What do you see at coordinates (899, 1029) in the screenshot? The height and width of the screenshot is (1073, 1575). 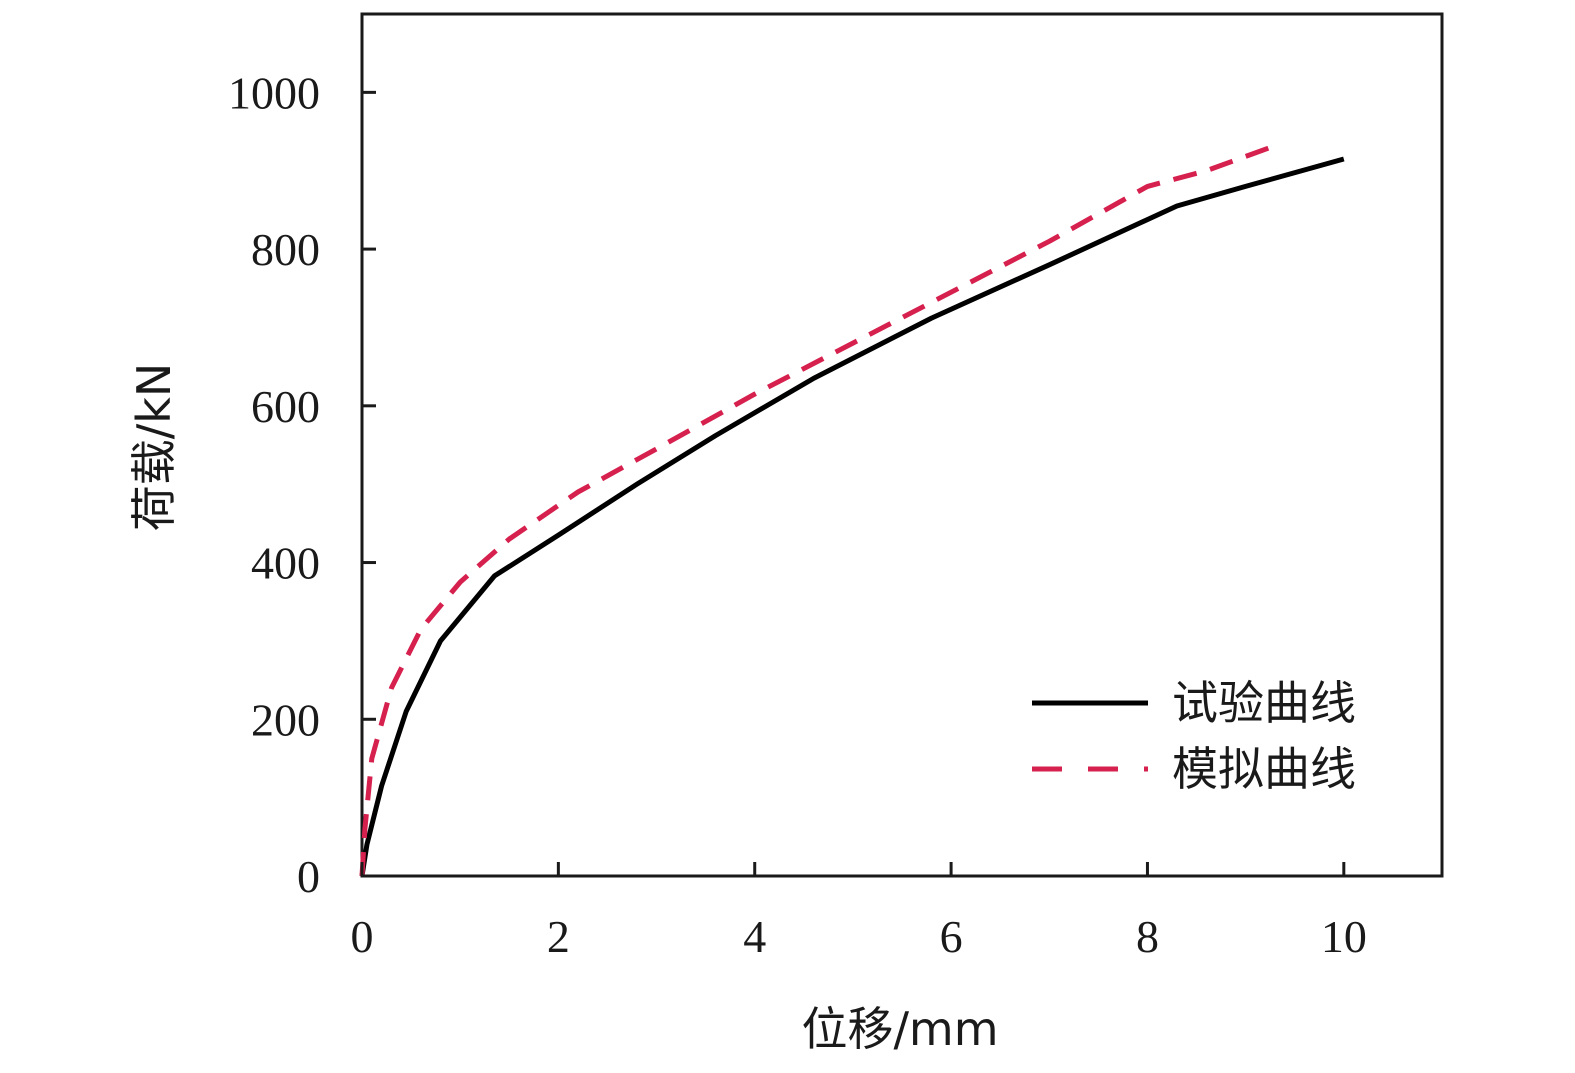 I see `x-axis-title: 位移/mm` at bounding box center [899, 1029].